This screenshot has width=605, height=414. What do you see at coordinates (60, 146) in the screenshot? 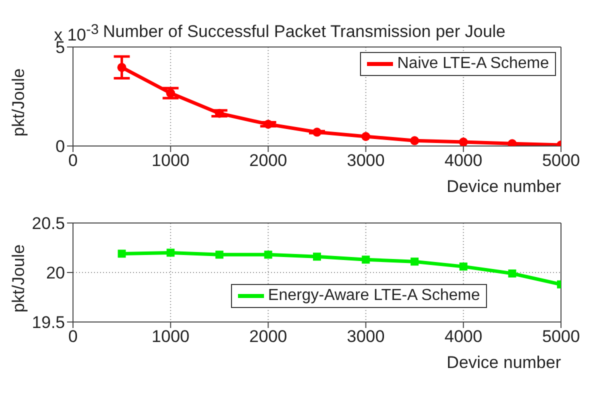
I see `y-tick-label: 0` at bounding box center [60, 146].